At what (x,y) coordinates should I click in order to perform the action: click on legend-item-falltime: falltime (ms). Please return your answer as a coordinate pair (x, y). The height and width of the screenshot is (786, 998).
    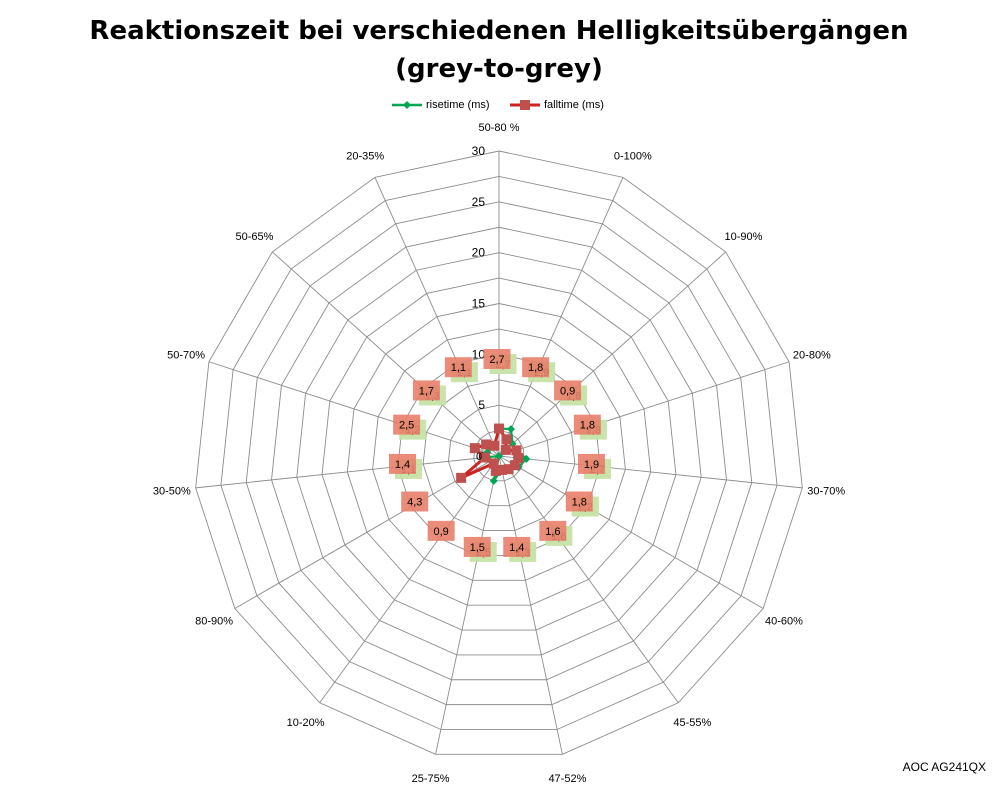
    Looking at the image, I should click on (557, 105).